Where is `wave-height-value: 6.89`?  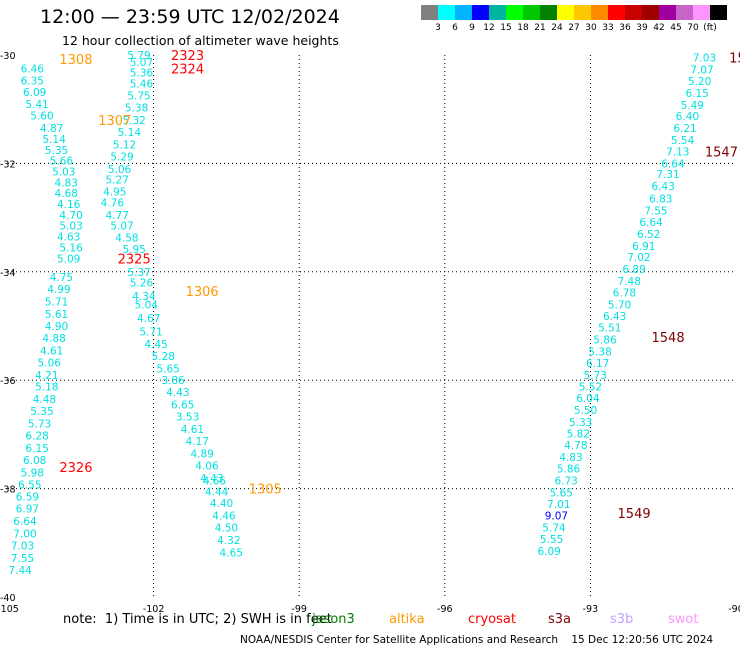 wave-height-value: 6.89 is located at coordinates (633, 270).